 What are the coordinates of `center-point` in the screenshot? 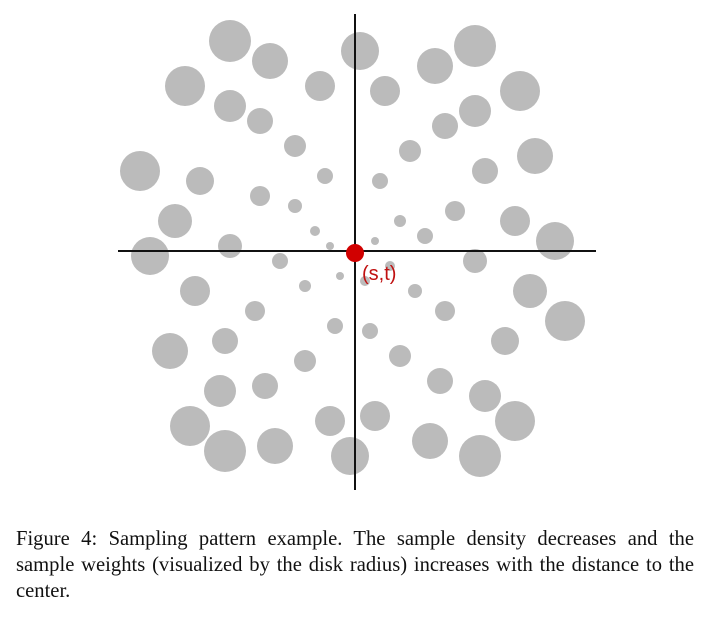 It's located at (355, 253).